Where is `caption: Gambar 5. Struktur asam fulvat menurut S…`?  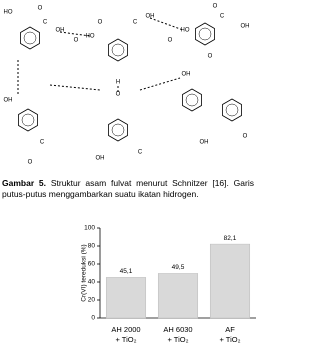 caption: Gambar 5. Struktur asam fulvat menurut S… is located at coordinates (128, 189).